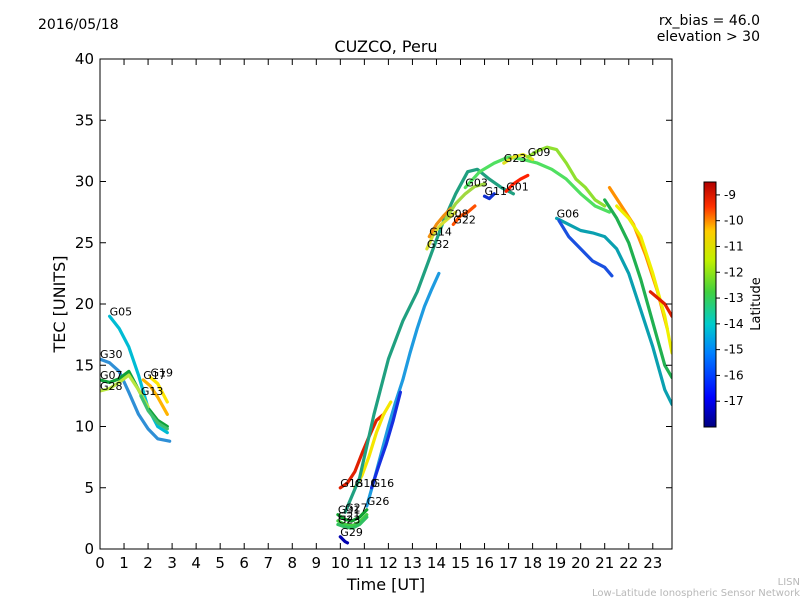 The image size is (800, 600). What do you see at coordinates (148, 563) in the screenshot?
I see `x-tick-label: 2` at bounding box center [148, 563].